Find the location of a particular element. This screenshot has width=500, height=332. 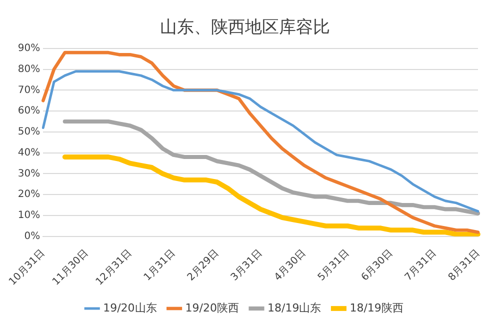

x-tick-label: 11月30日 is located at coordinates (70, 268).